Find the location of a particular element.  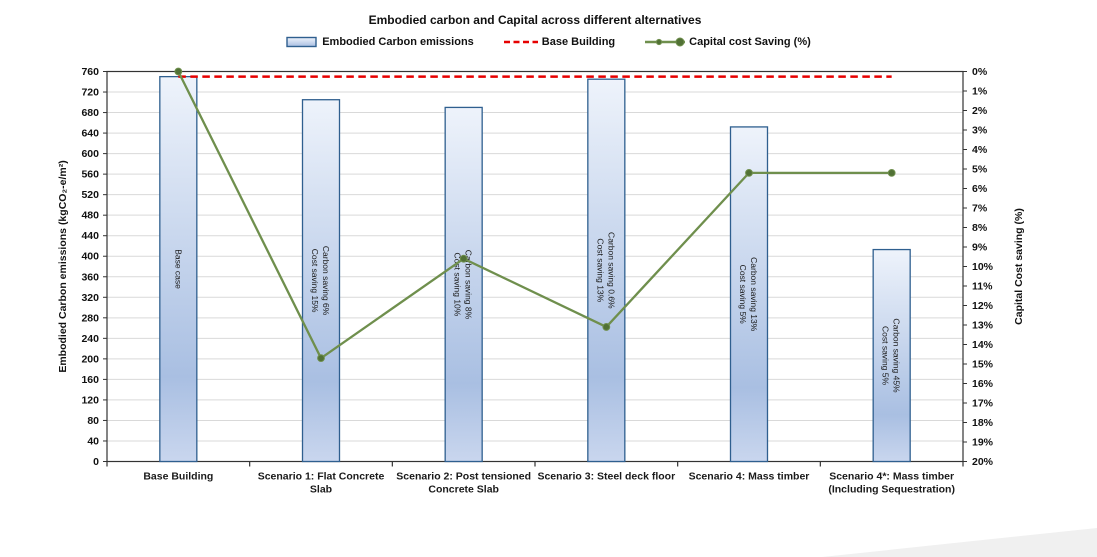

right-tick-label: 3% is located at coordinates (980, 131).